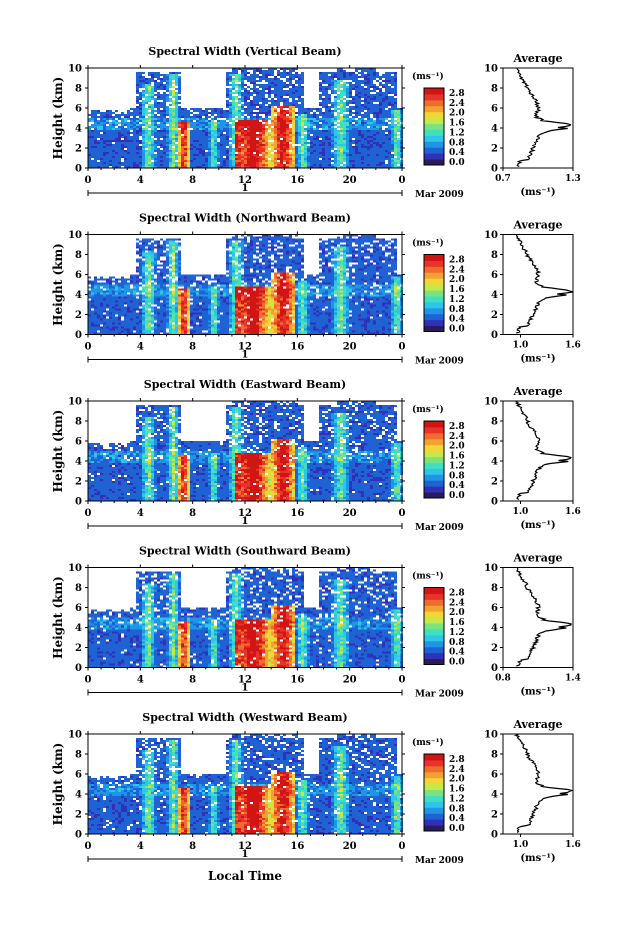  What do you see at coordinates (402, 180) in the screenshot?
I see `x-tick-label: 0` at bounding box center [402, 180].